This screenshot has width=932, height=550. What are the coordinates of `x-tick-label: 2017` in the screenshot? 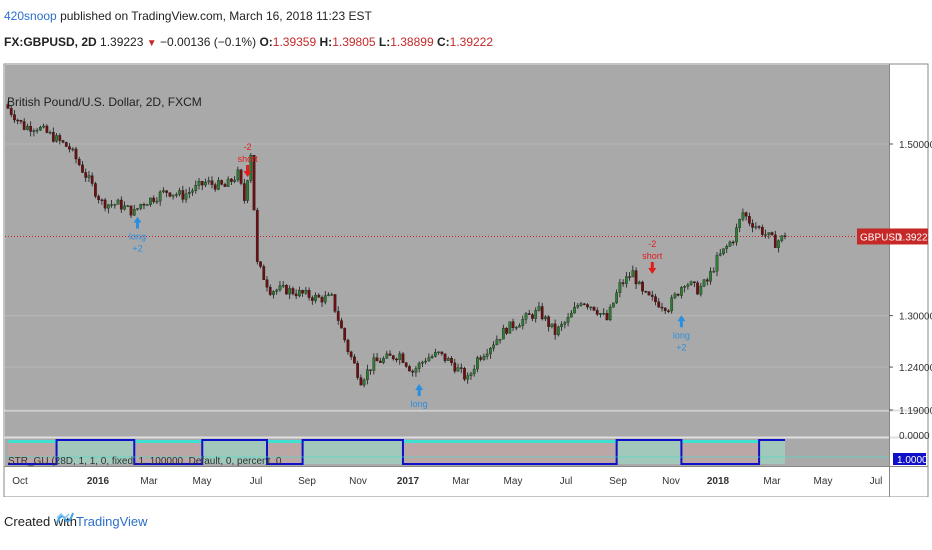 It's located at (408, 481).